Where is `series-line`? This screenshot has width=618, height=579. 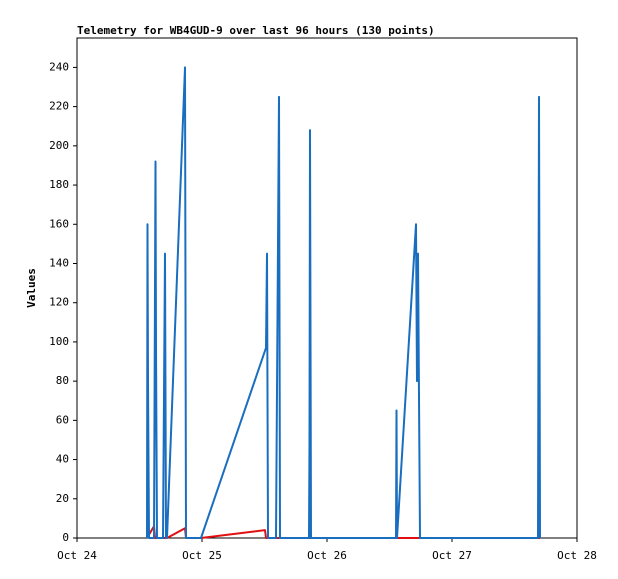
series-line is located at coordinates (343, 532).